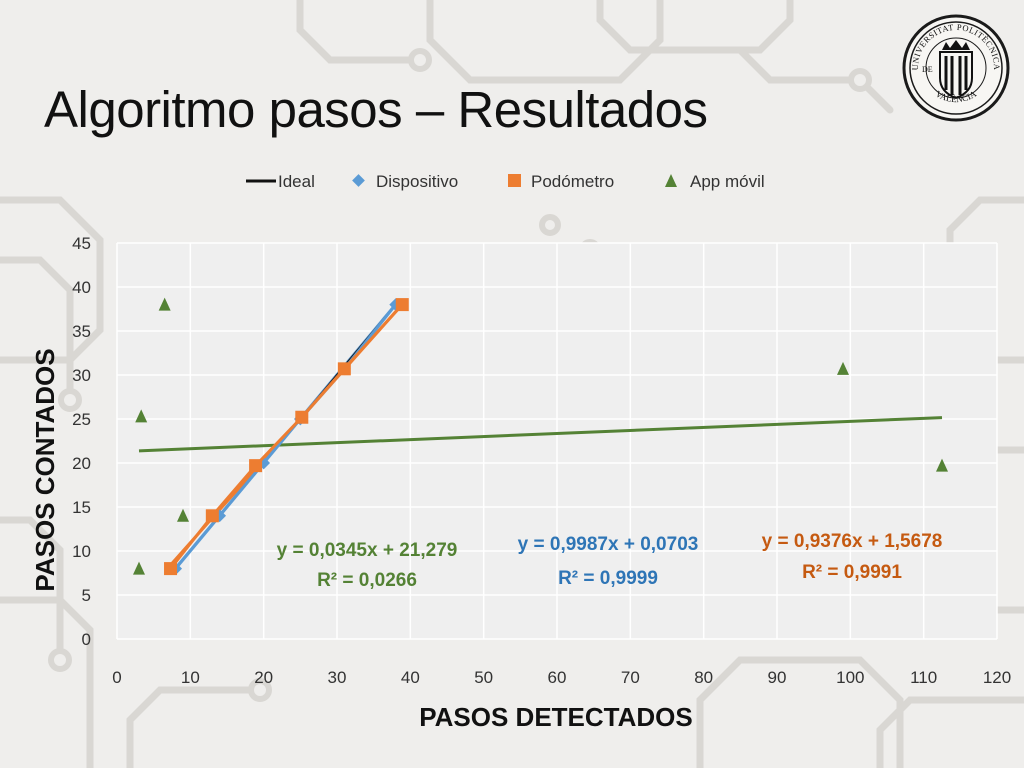 The width and height of the screenshot is (1024, 768). Describe the element at coordinates (417, 181) in the screenshot. I see `legend-dispositivo-label: Dispositivo` at that location.